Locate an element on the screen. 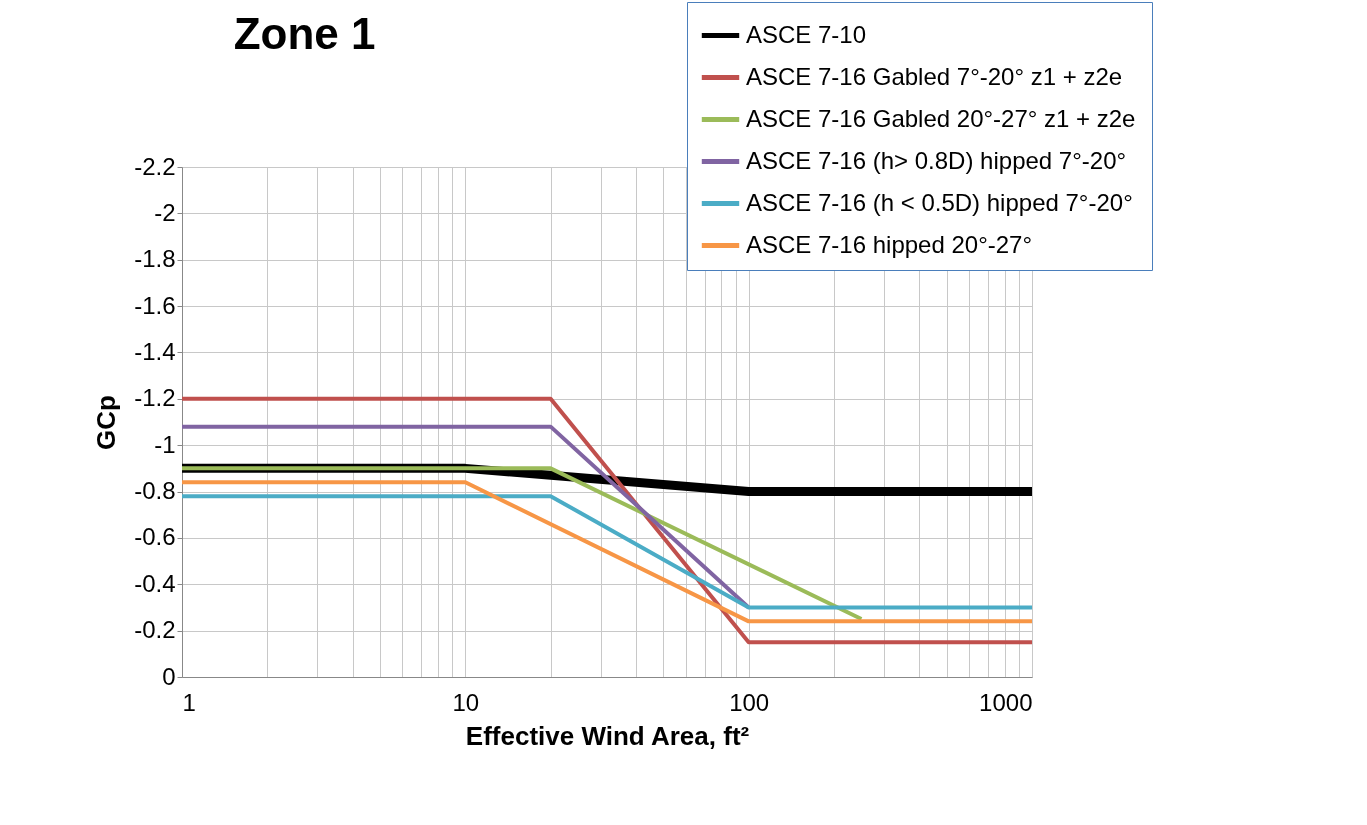 Image resolution: width=1367 pixels, height=825 pixels. y-tick-label: -0.4 is located at coordinates (155, 583).